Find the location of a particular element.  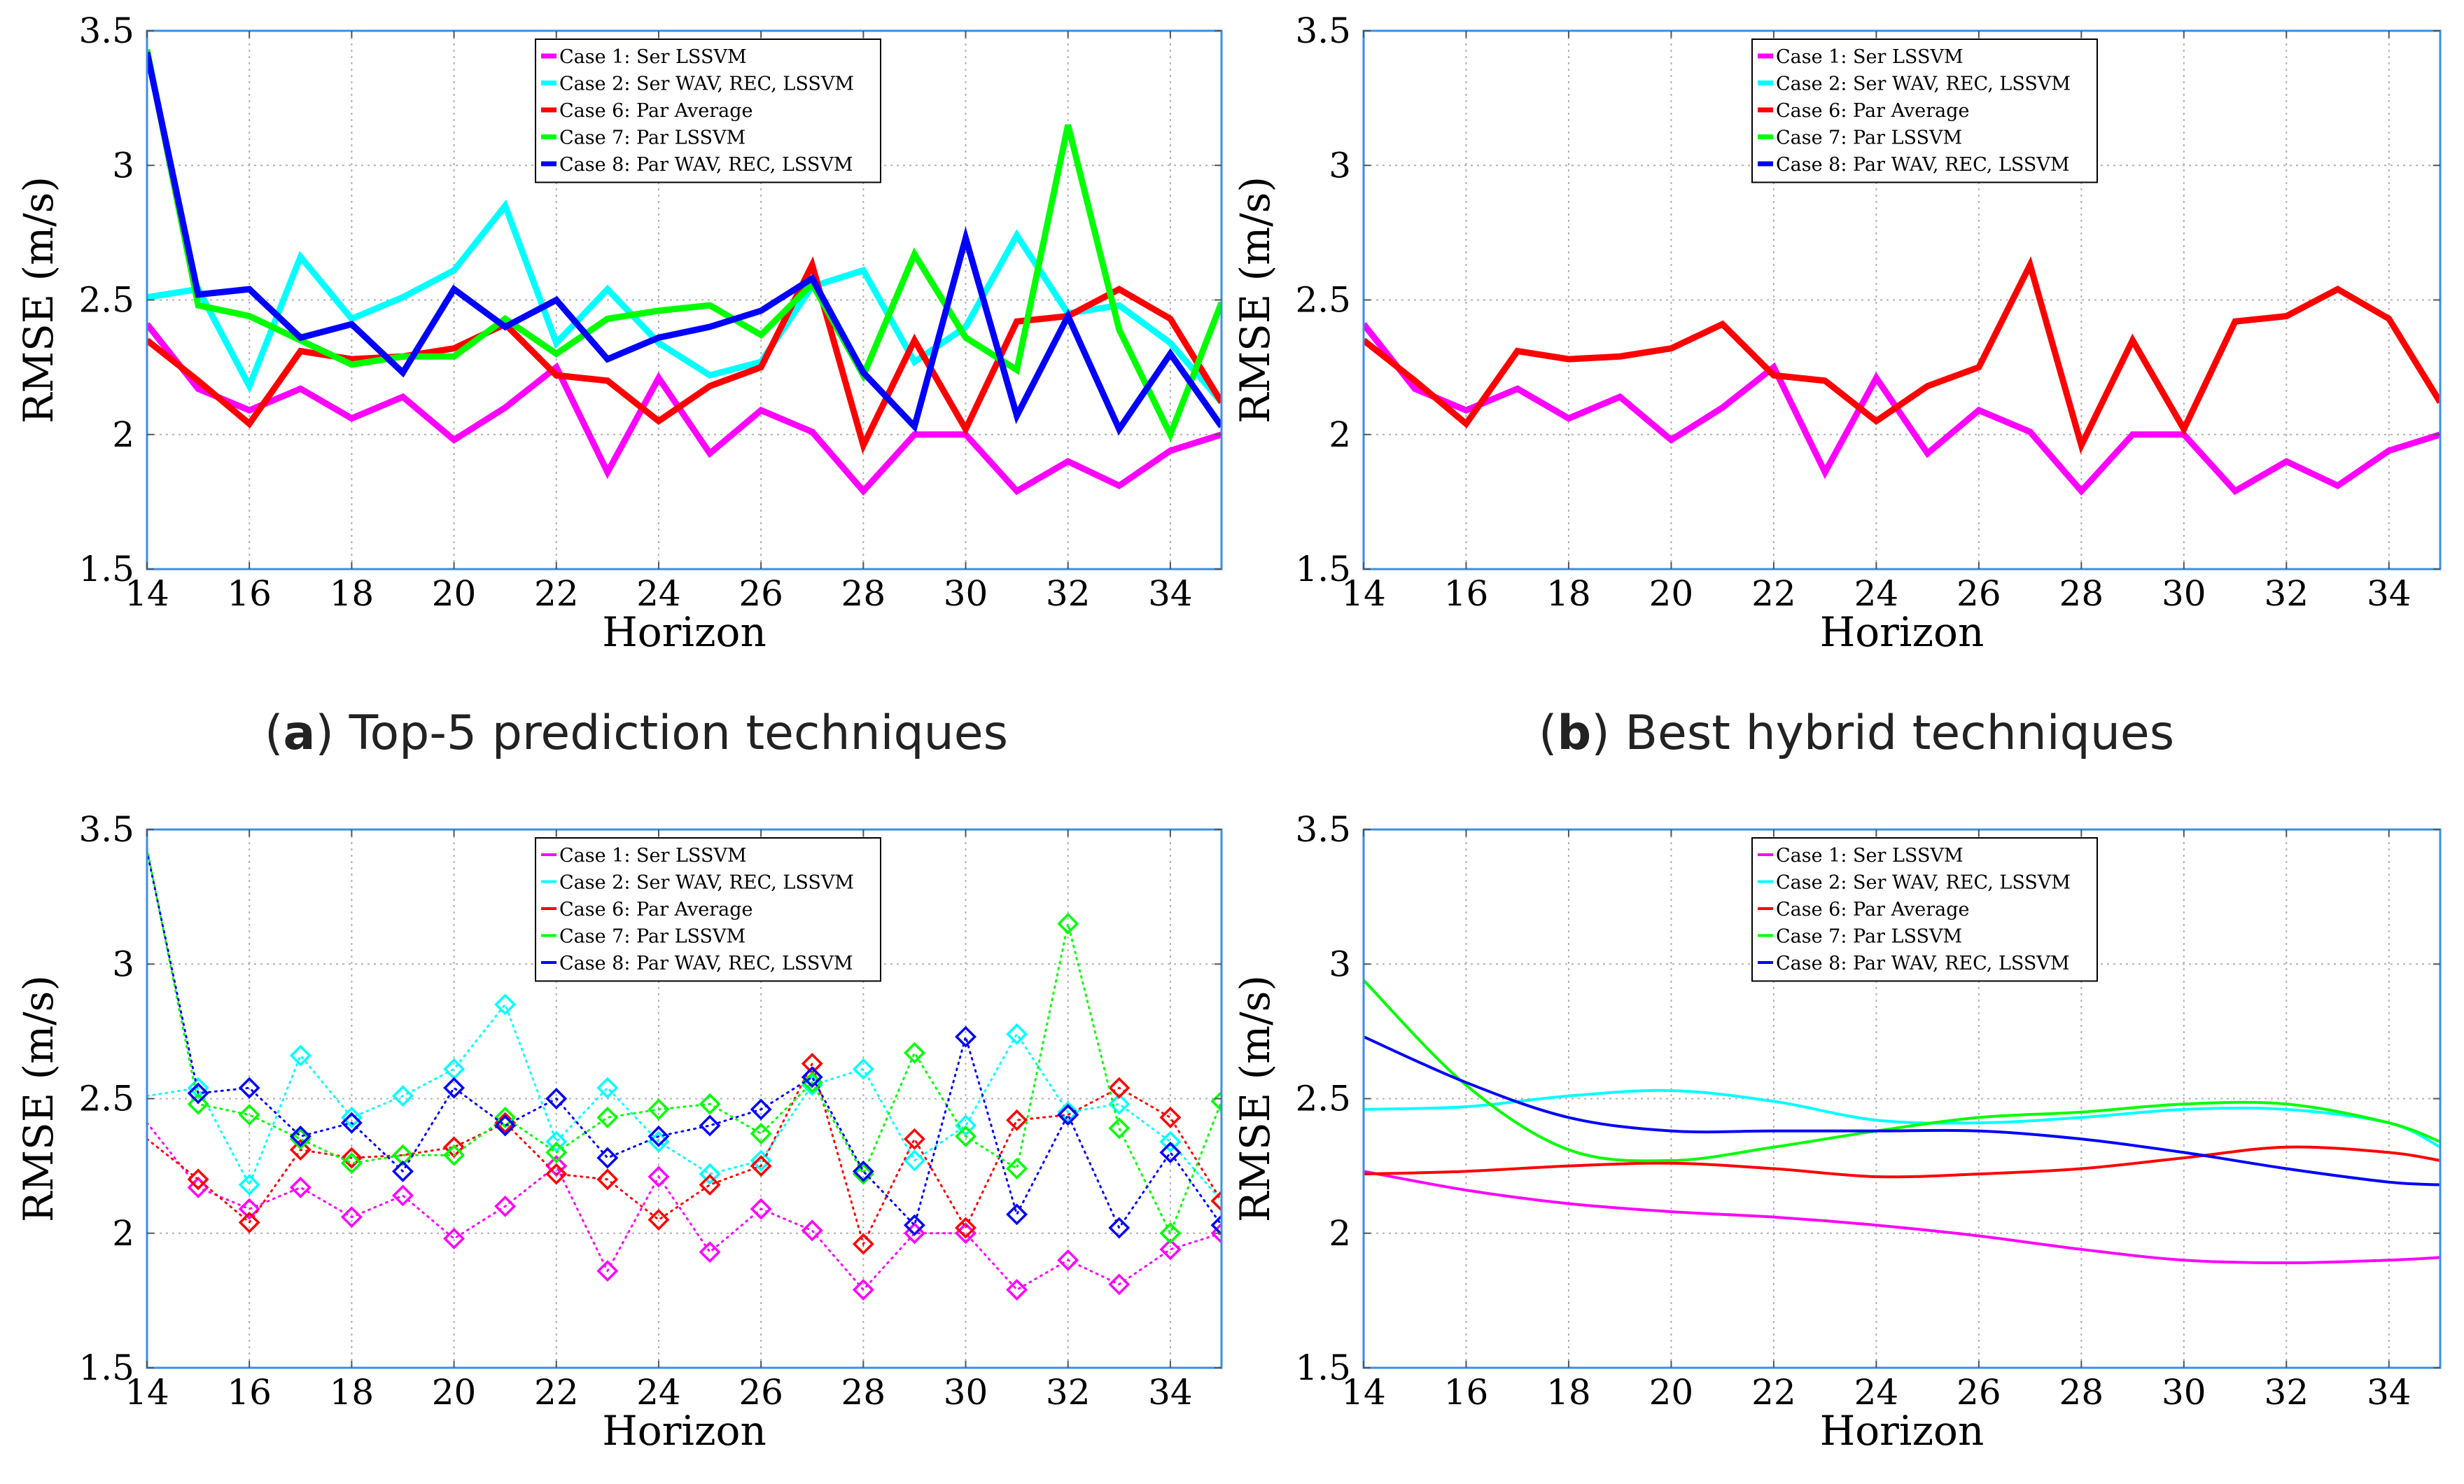

x-tick-label: 32 is located at coordinates (1068, 593).